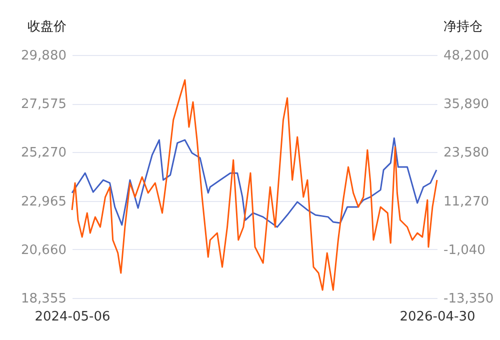  I want to click on y2-tick-label: 48,200, so click(466, 56).